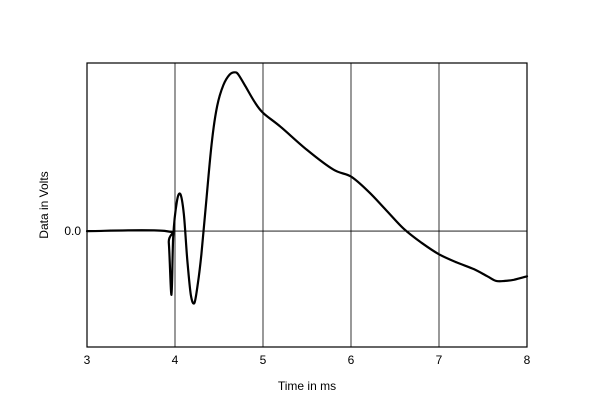 The width and height of the screenshot is (600, 409). Describe the element at coordinates (307, 386) in the screenshot. I see `x-axis-label: Time in ms` at that location.